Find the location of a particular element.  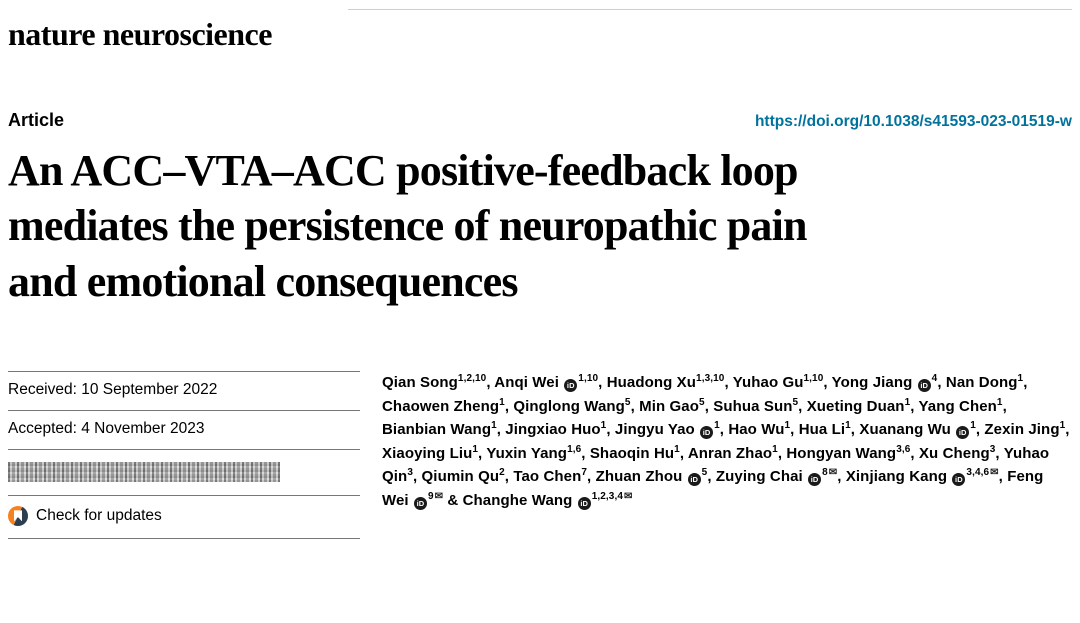

author: Qinglong Wang5 is located at coordinates (572, 405).